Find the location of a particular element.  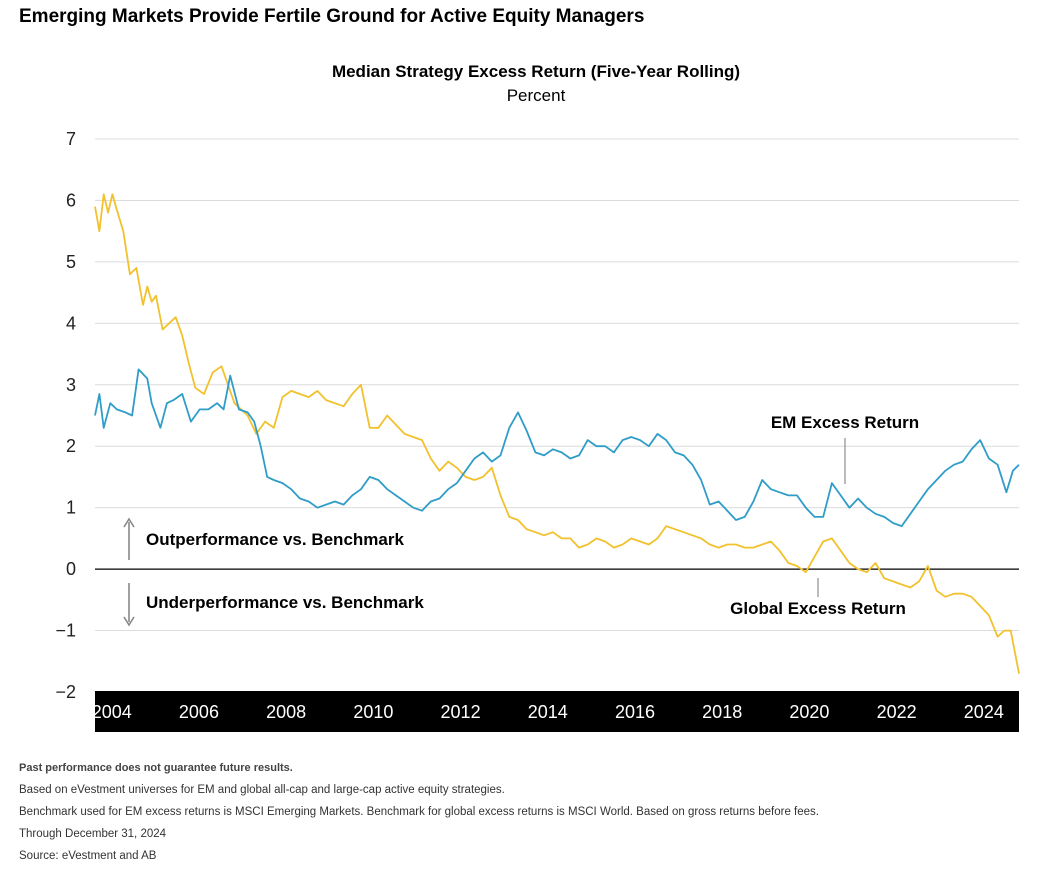

footnote-source: Source: eVestment and AB is located at coordinates (88, 856).